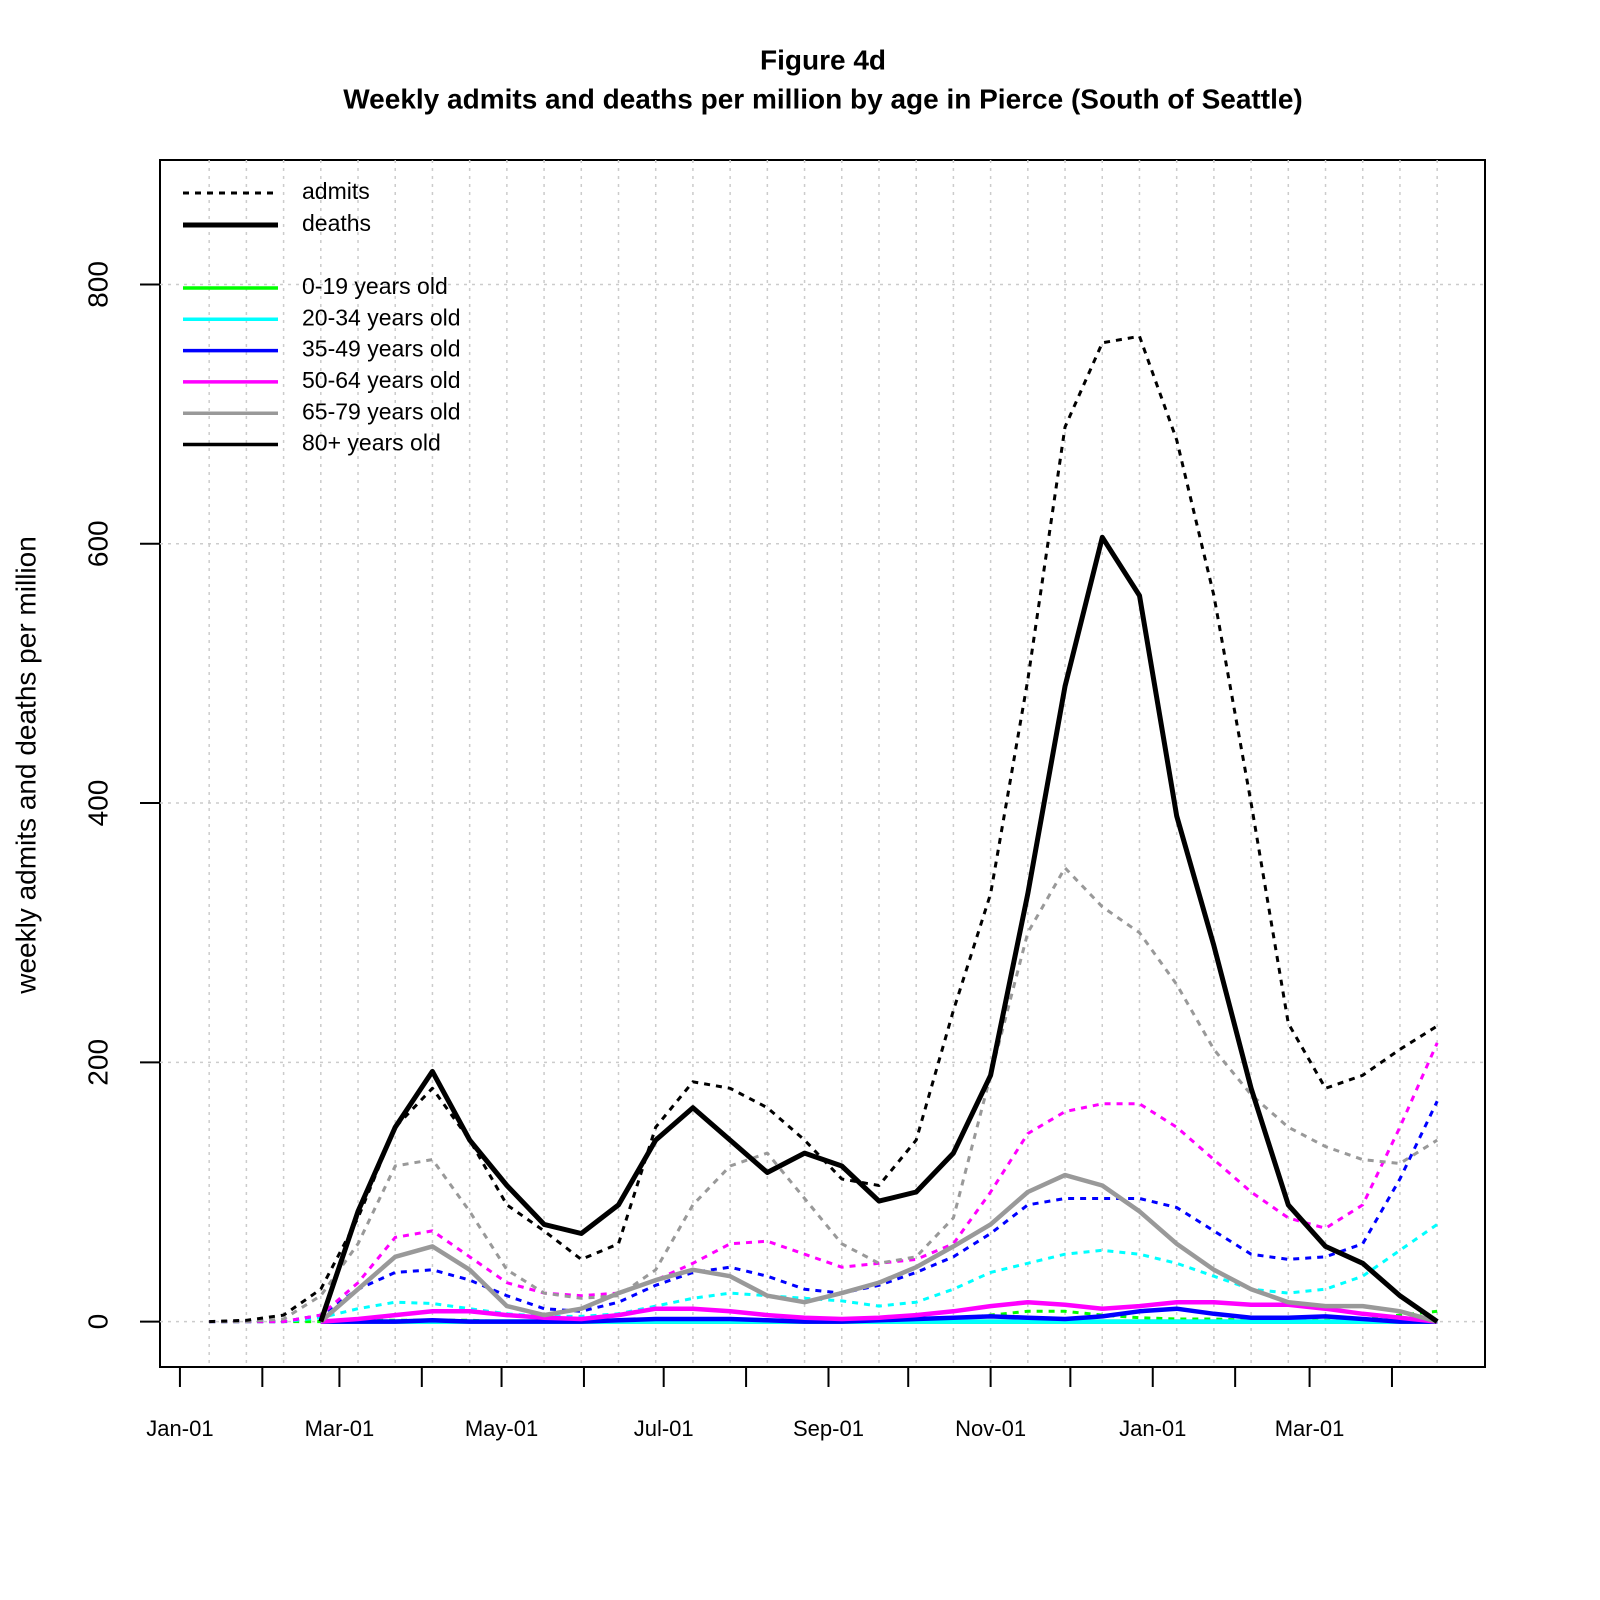  Describe the element at coordinates (828, 1428) in the screenshot. I see `x-tick-label: Sep-01` at that location.